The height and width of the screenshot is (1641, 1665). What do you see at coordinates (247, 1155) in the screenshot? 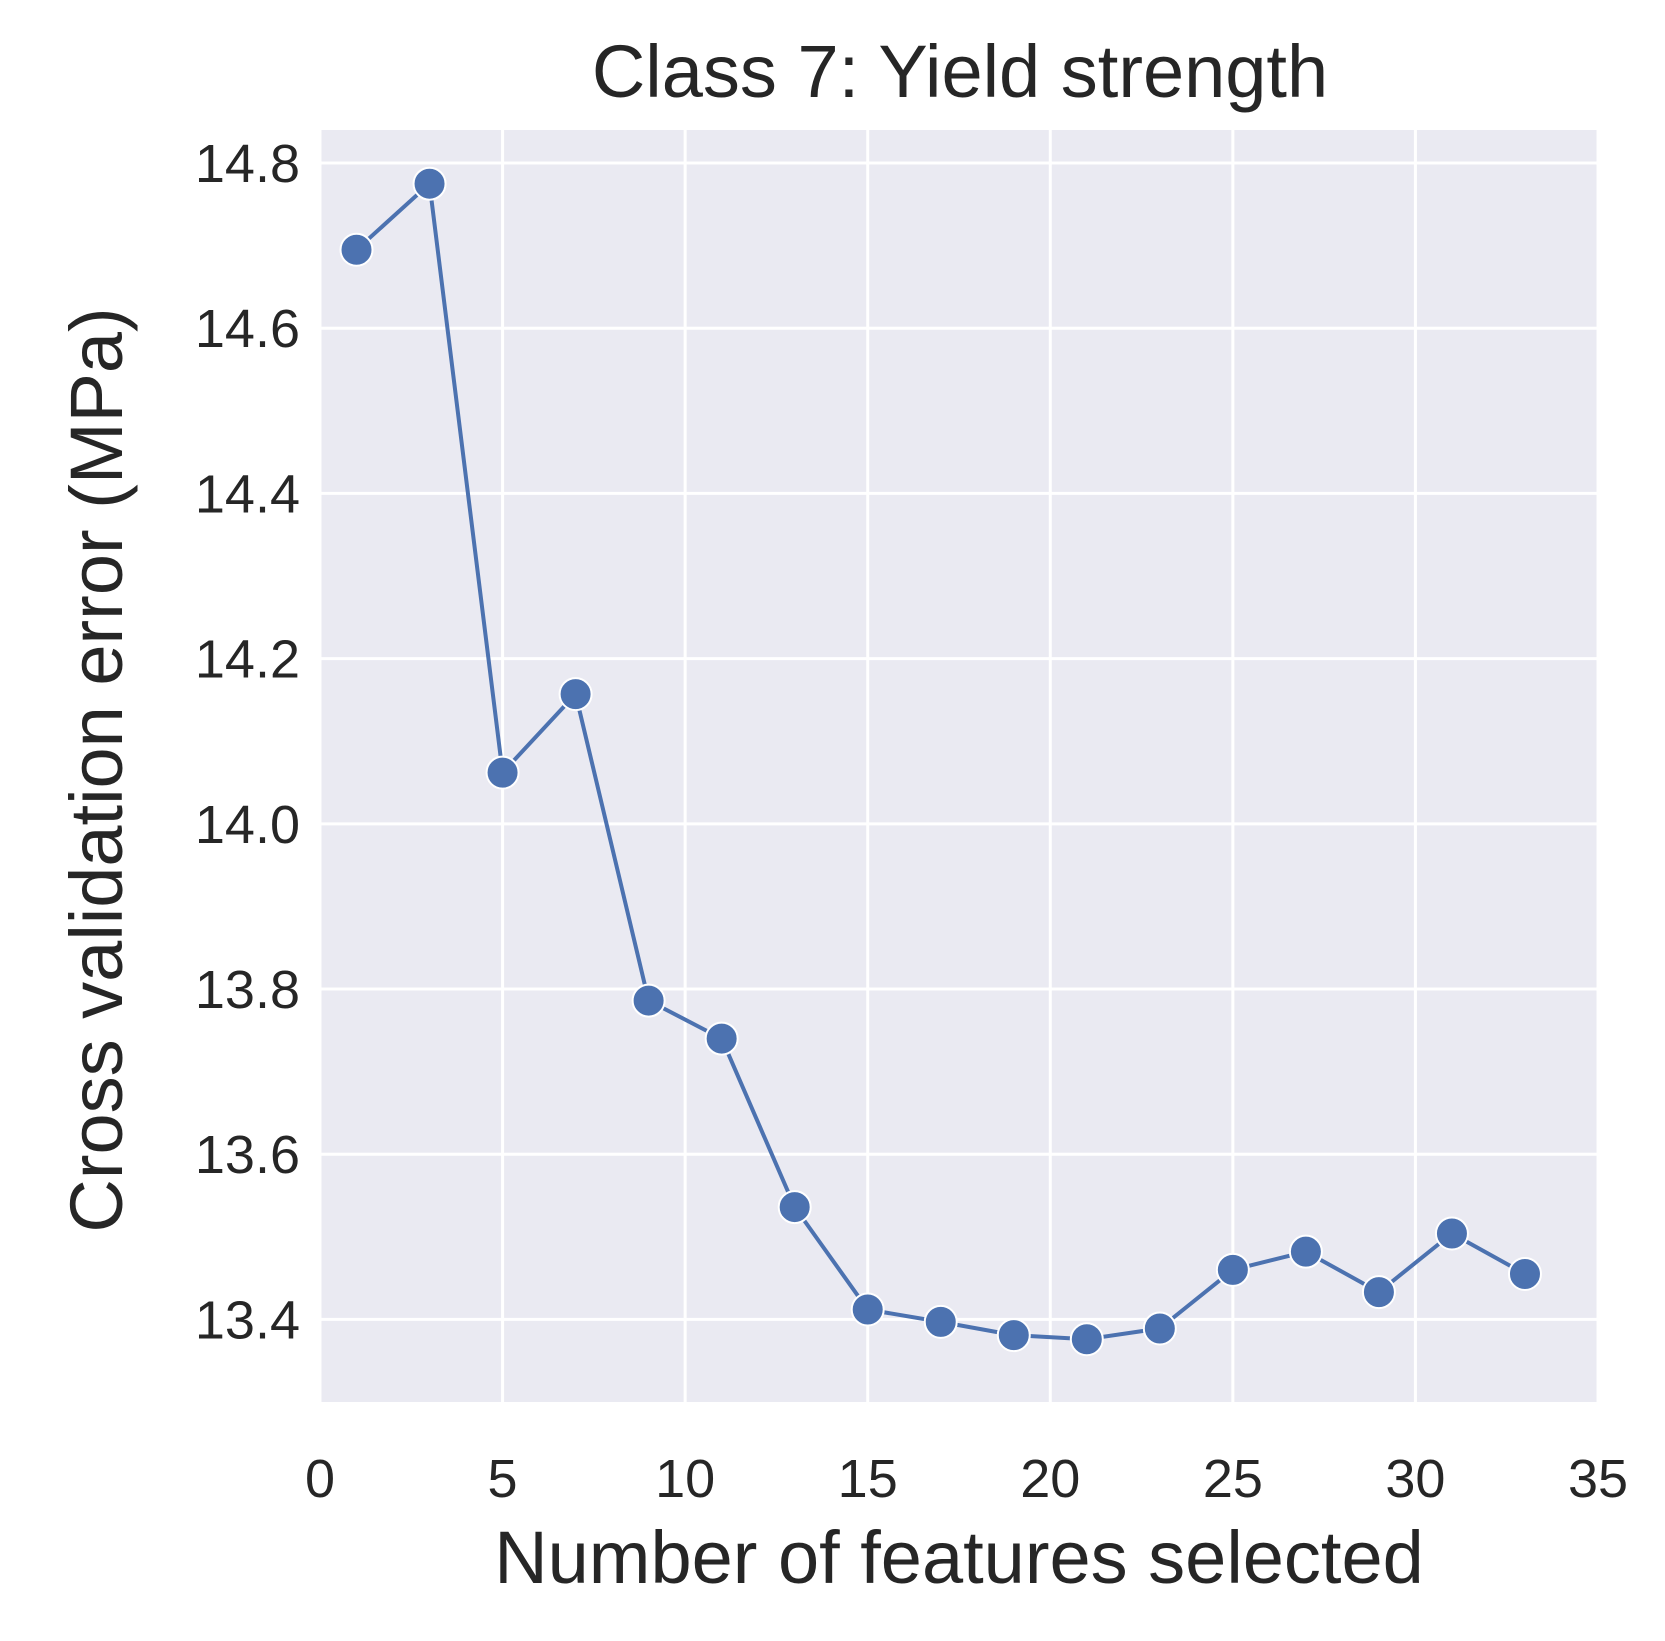
I see `y-tick-label: 13.6` at bounding box center [247, 1155].